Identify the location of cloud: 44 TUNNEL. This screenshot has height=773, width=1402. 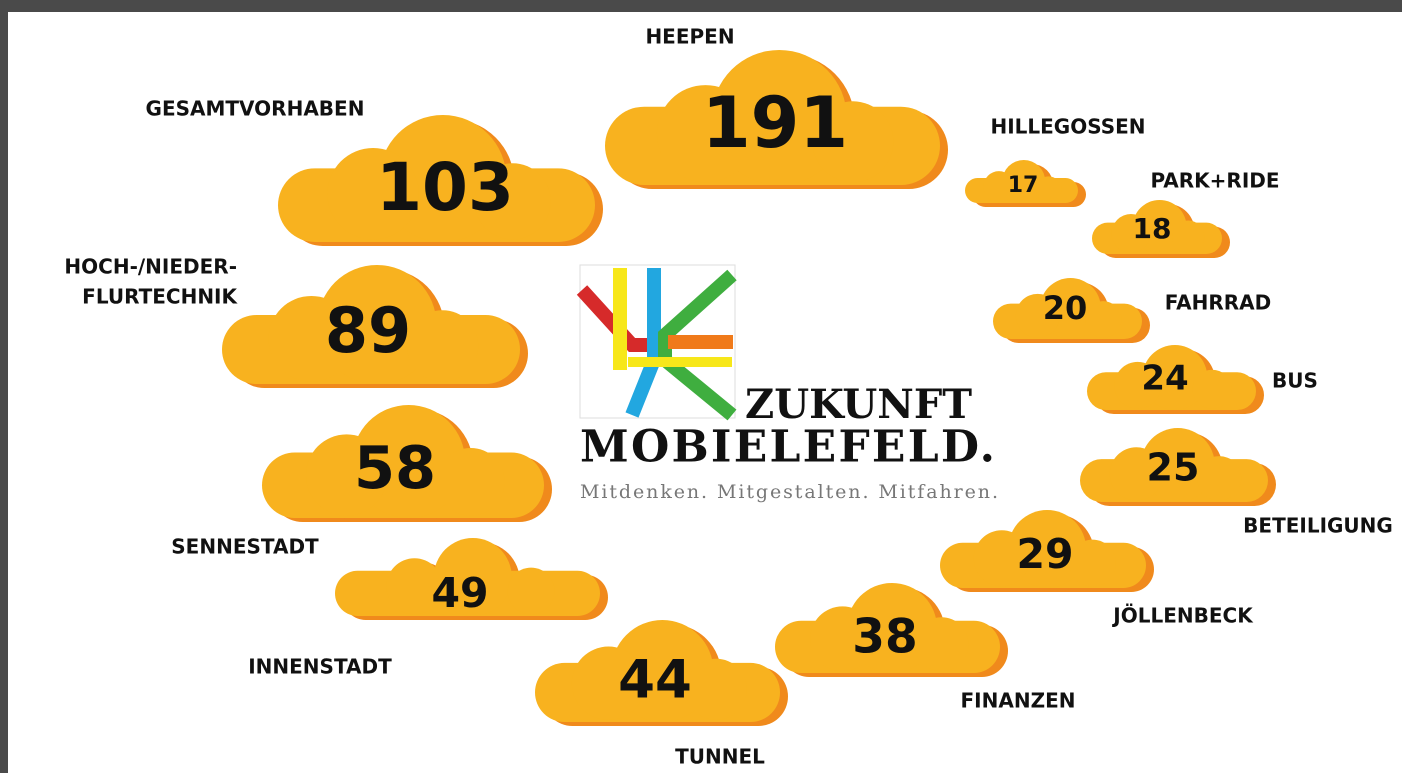
(661, 694).